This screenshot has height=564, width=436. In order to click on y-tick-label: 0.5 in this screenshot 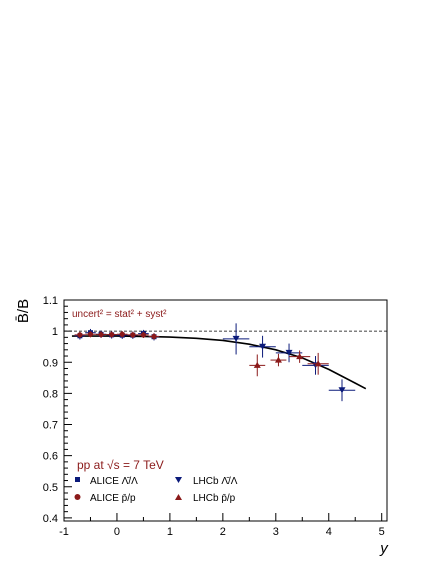, I will do `click(50, 488)`.